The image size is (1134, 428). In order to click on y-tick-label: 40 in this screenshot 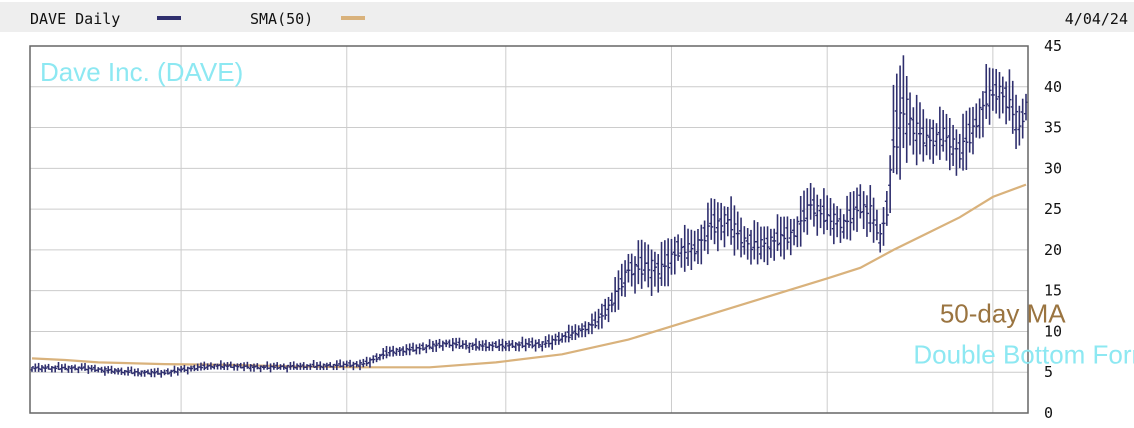, I will do `click(1053, 87)`.